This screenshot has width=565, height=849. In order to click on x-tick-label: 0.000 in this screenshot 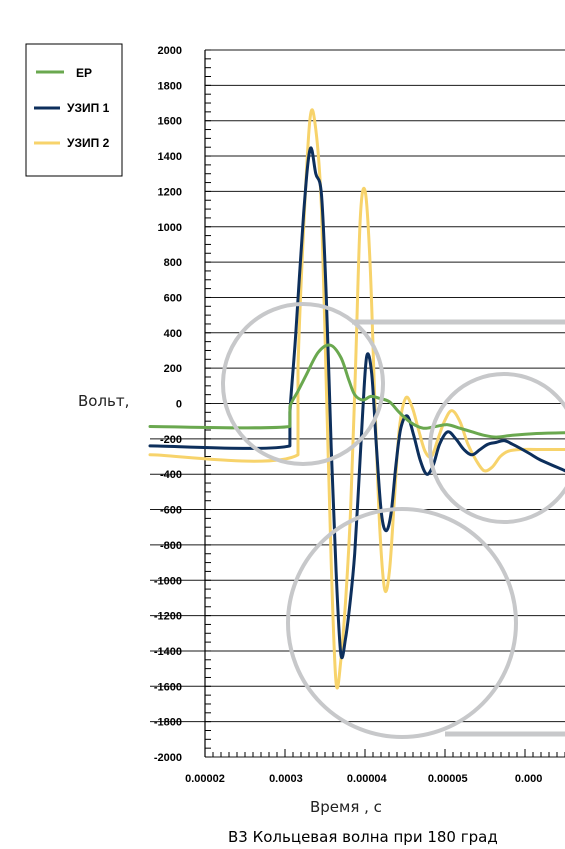, I will do `click(529, 779)`.